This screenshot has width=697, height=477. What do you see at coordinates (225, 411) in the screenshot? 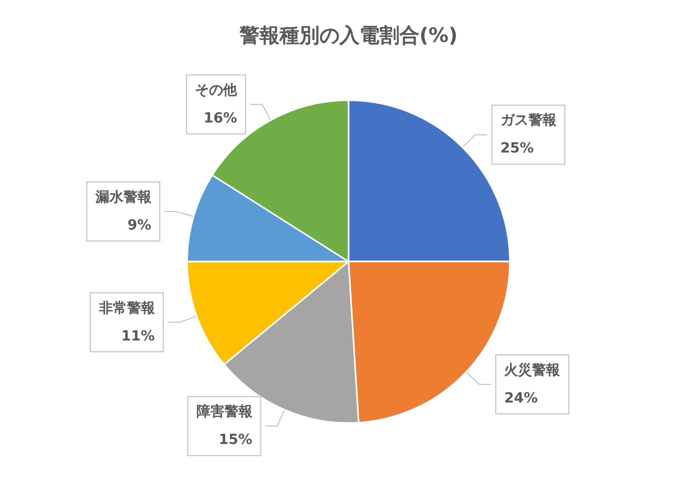
I see `slice-label: 障害警報` at bounding box center [225, 411].